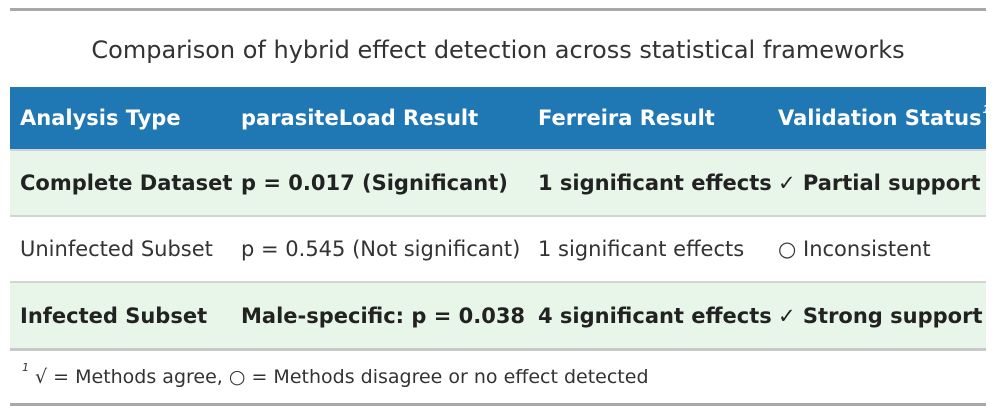  Describe the element at coordinates (880, 315) in the screenshot. I see `cell-validation-status: ✓ Strong support` at that location.